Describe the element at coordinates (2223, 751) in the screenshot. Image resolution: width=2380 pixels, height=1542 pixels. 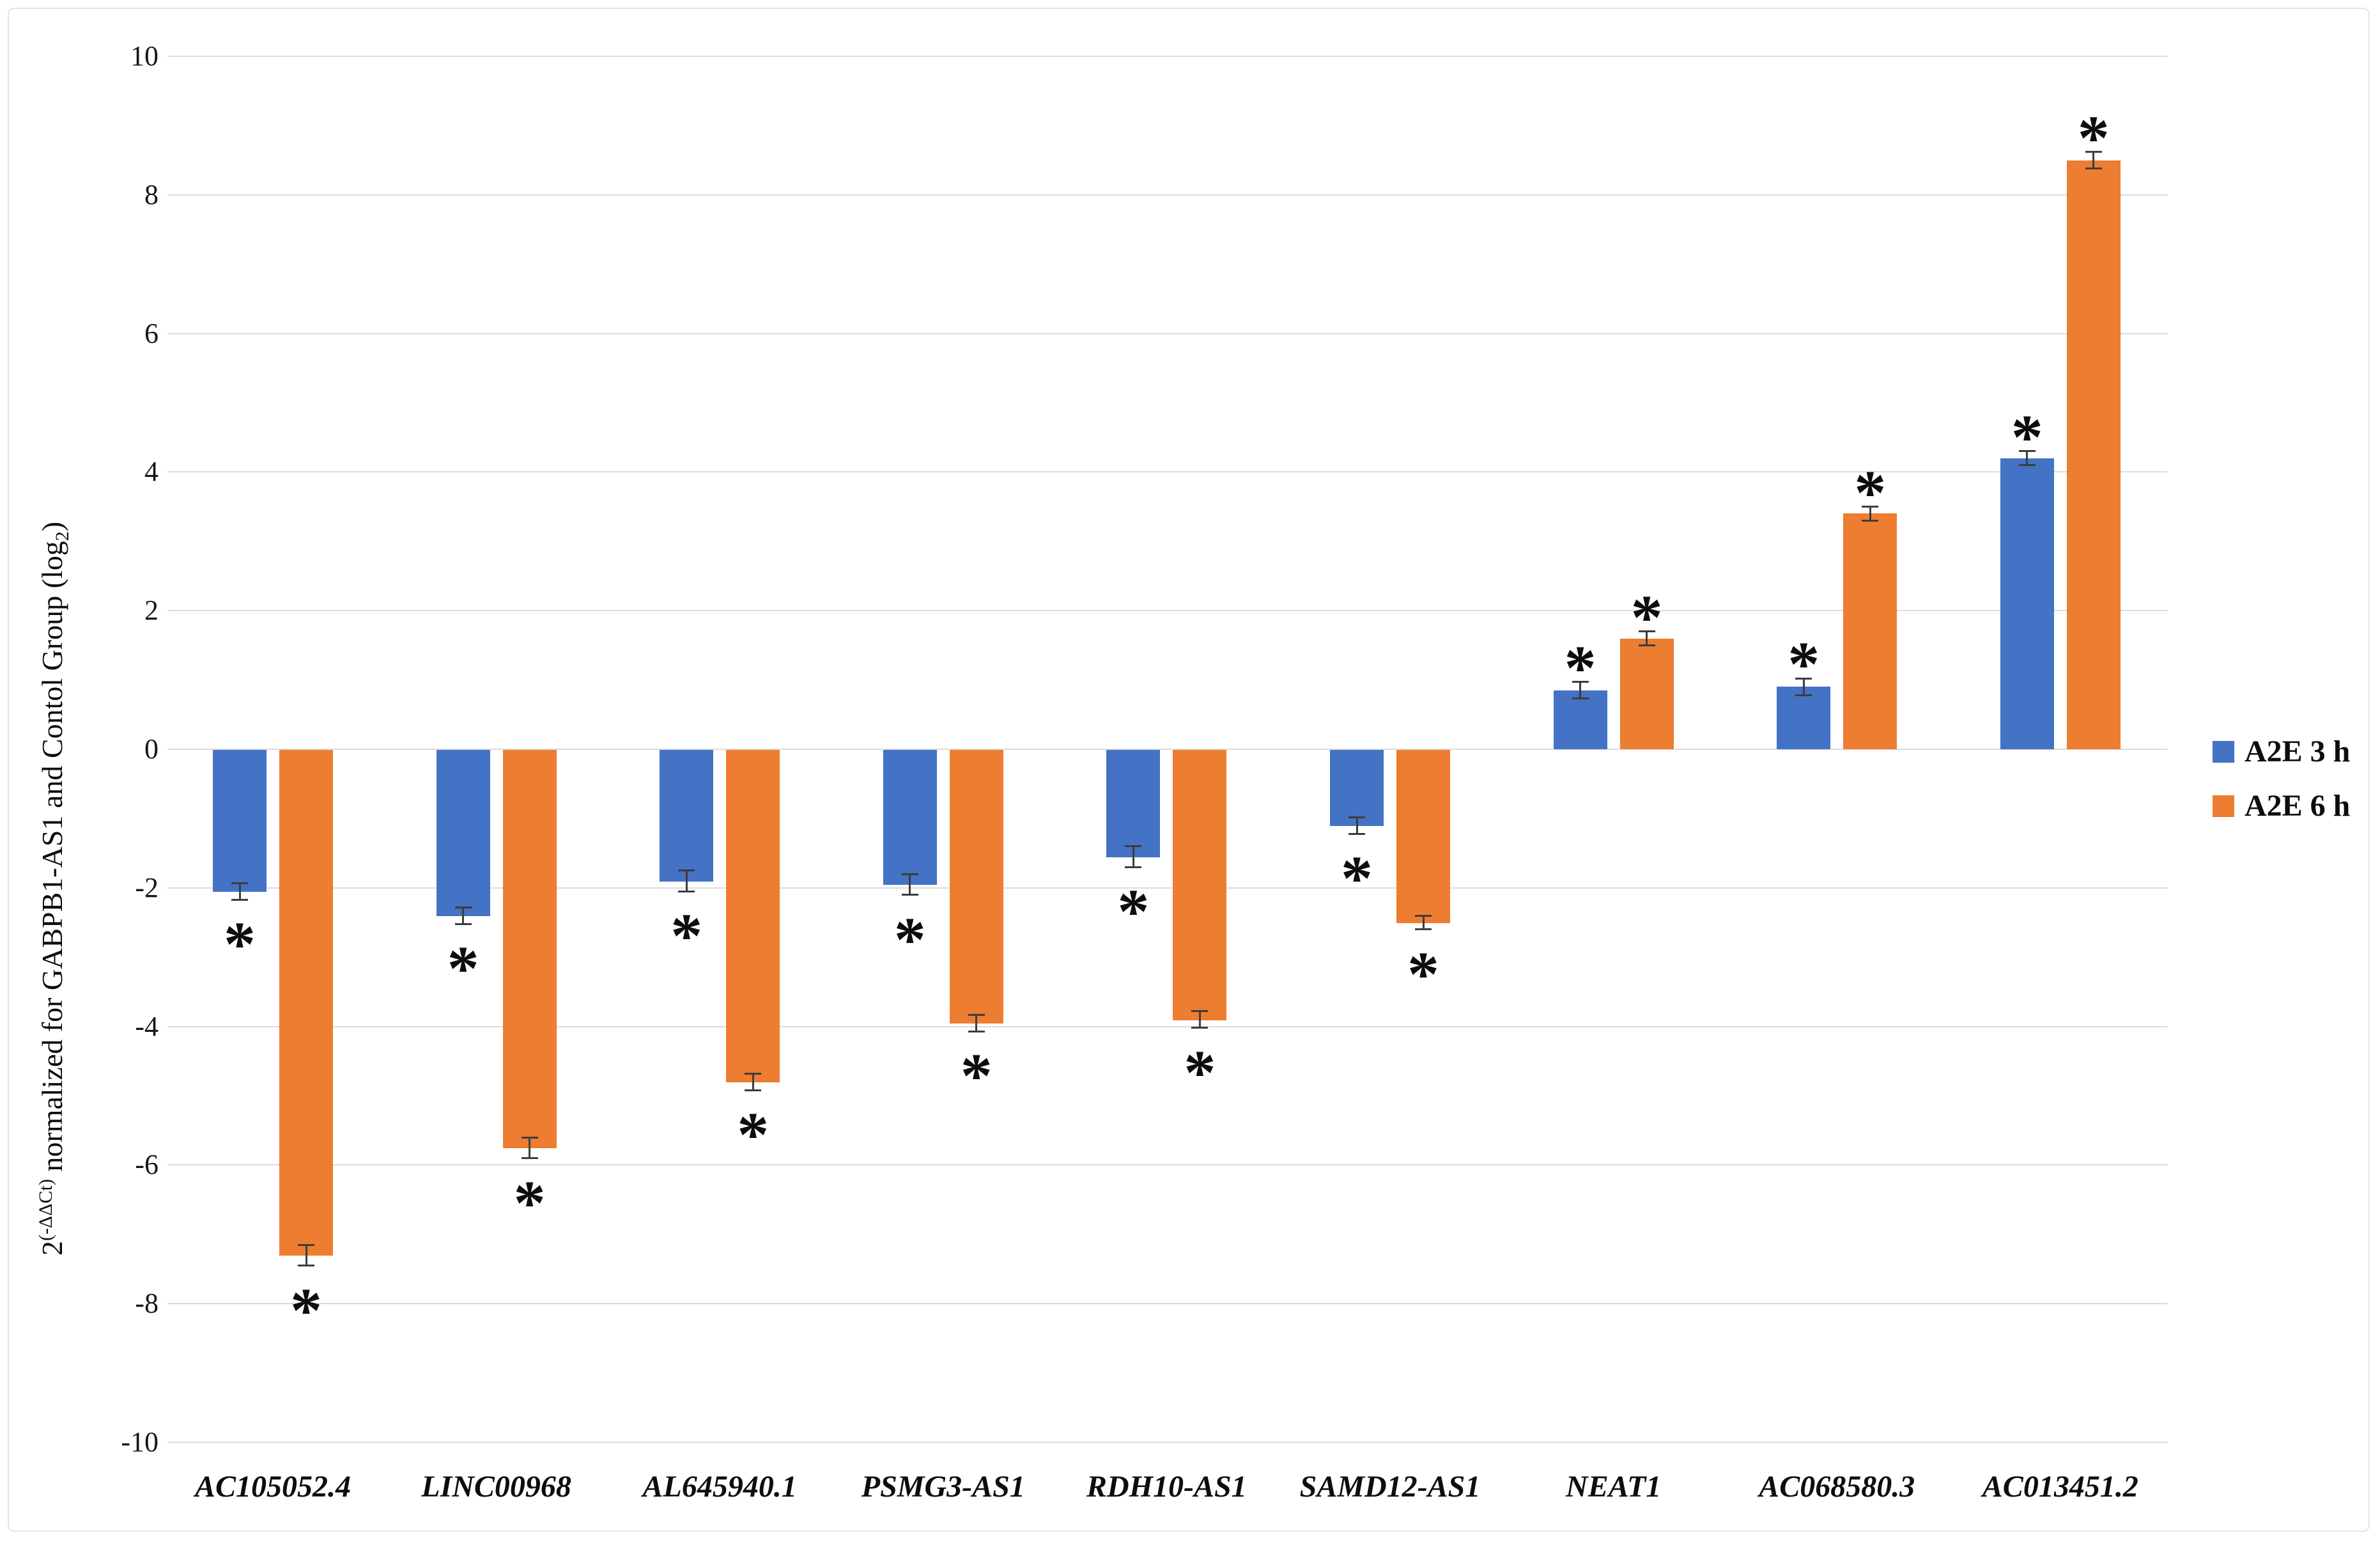
I see `legend-swatch-a2e-3h` at that location.